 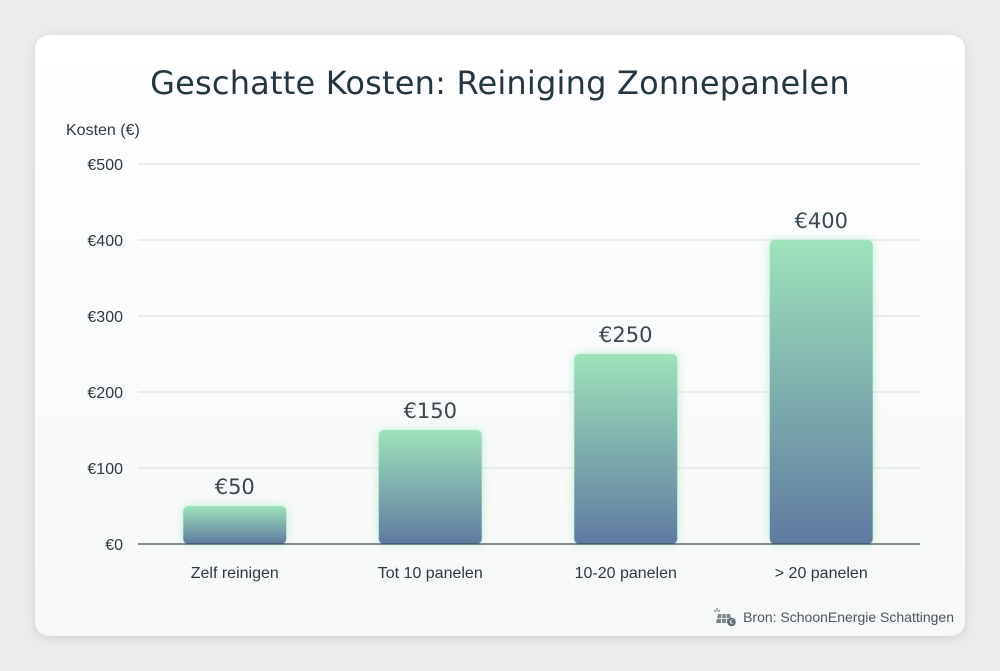 What do you see at coordinates (105, 355) in the screenshot?
I see `y-tick-labels: €0 €100 €200 €300 €400 €500` at bounding box center [105, 355].